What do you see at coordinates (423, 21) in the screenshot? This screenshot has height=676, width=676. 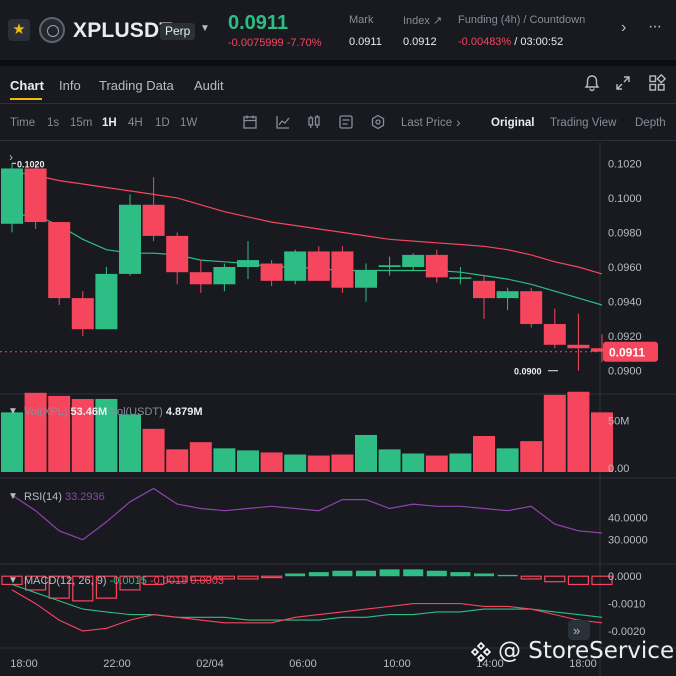 I see `index-label: Index ↗` at bounding box center [423, 21].